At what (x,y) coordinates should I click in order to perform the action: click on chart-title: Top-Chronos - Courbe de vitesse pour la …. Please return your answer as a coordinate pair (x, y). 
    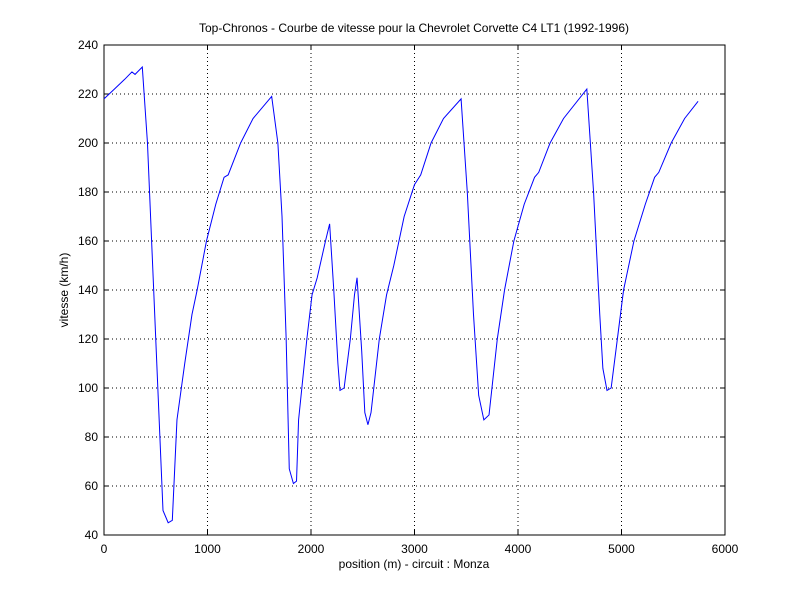
    Looking at the image, I should click on (414, 28).